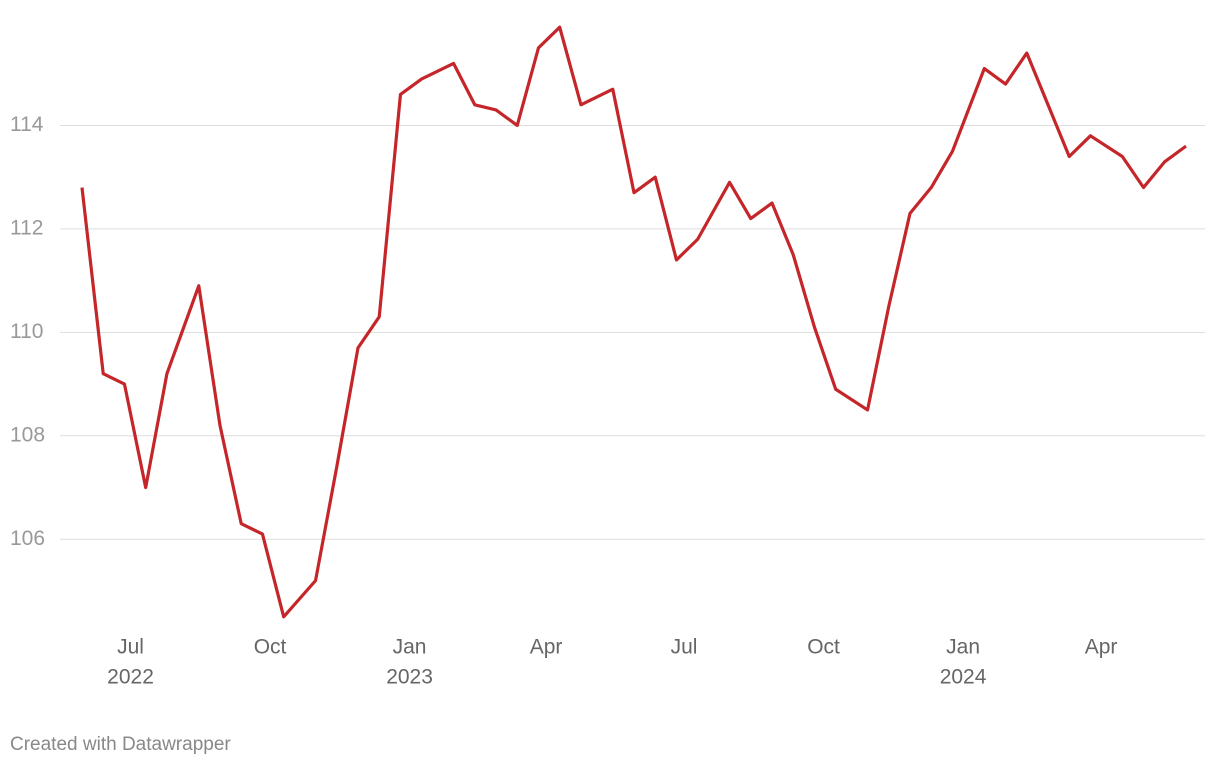 The width and height of the screenshot is (1220, 768). Describe the element at coordinates (27, 434) in the screenshot. I see `y-tick-label: 108` at that location.